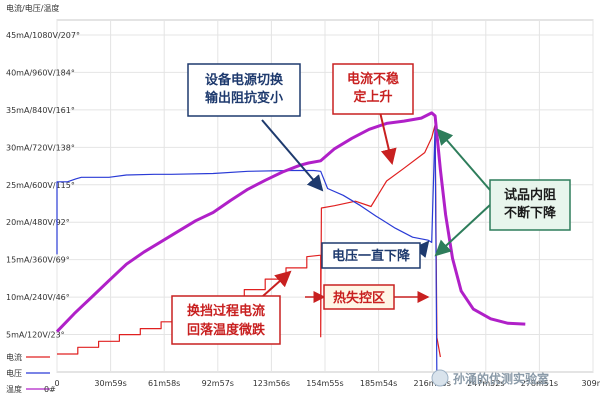 The image size is (600, 405). What do you see at coordinates (462, 230) in the screenshot?
I see `arrow-resistance-voltage` at bounding box center [462, 230].